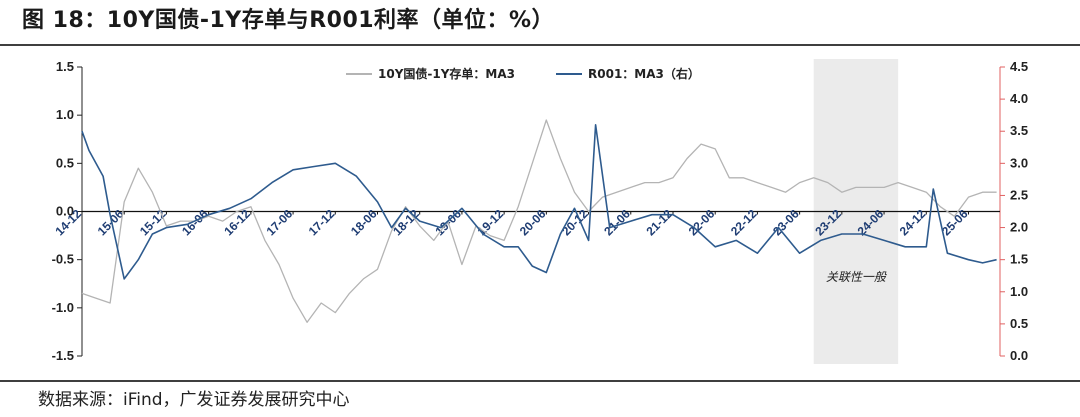 The width and height of the screenshot is (1080, 417). I want to click on right-tick-label: 3.5, so click(1019, 130).